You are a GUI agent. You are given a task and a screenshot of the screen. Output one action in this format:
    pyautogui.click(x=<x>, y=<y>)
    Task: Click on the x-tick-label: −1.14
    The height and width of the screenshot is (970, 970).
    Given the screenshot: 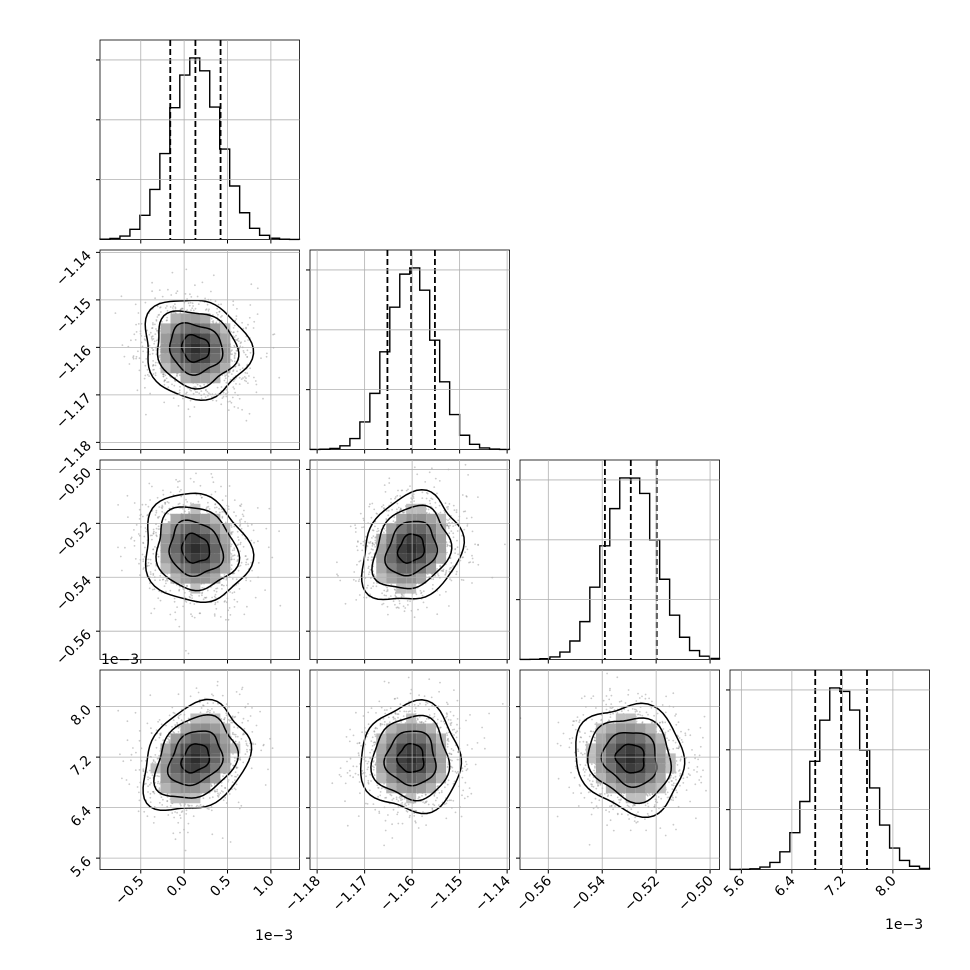 What is the action you would take?
    pyautogui.click(x=493, y=894)
    